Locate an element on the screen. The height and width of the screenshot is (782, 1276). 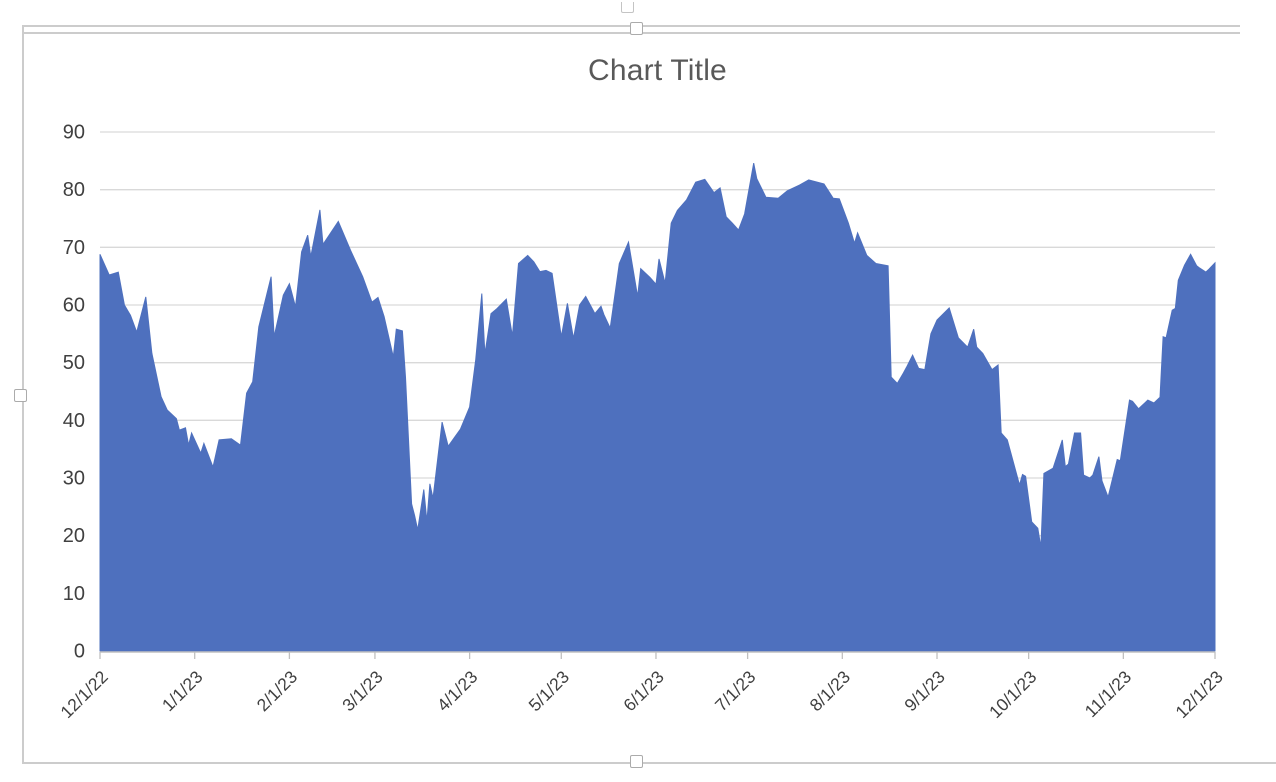
y-axis-label: 50 is located at coordinates (74, 363).